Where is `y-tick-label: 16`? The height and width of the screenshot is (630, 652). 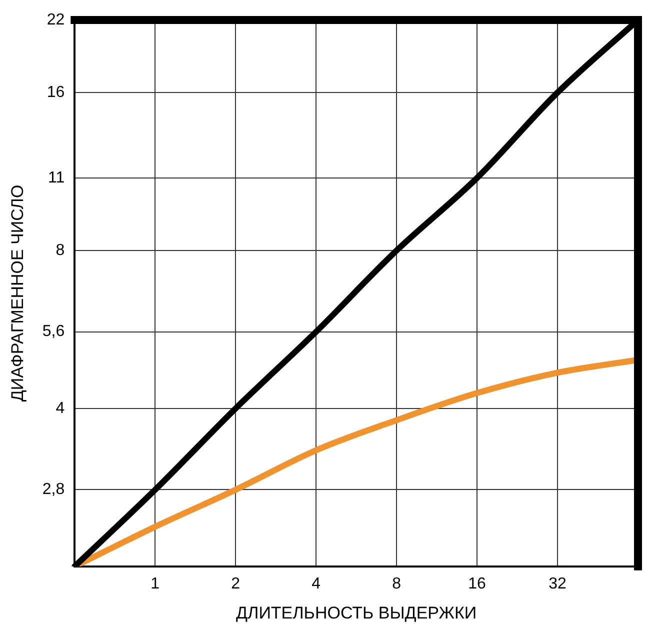
y-tick-label: 16 is located at coordinates (55, 92).